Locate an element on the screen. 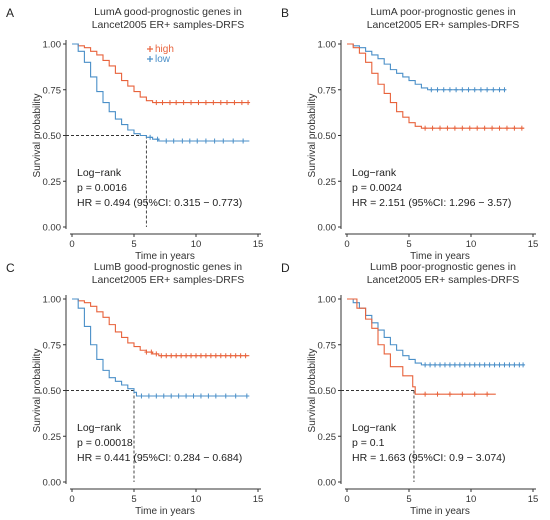 The width and height of the screenshot is (550, 520). annotation-text: p = 0.0024 is located at coordinates (377, 188).